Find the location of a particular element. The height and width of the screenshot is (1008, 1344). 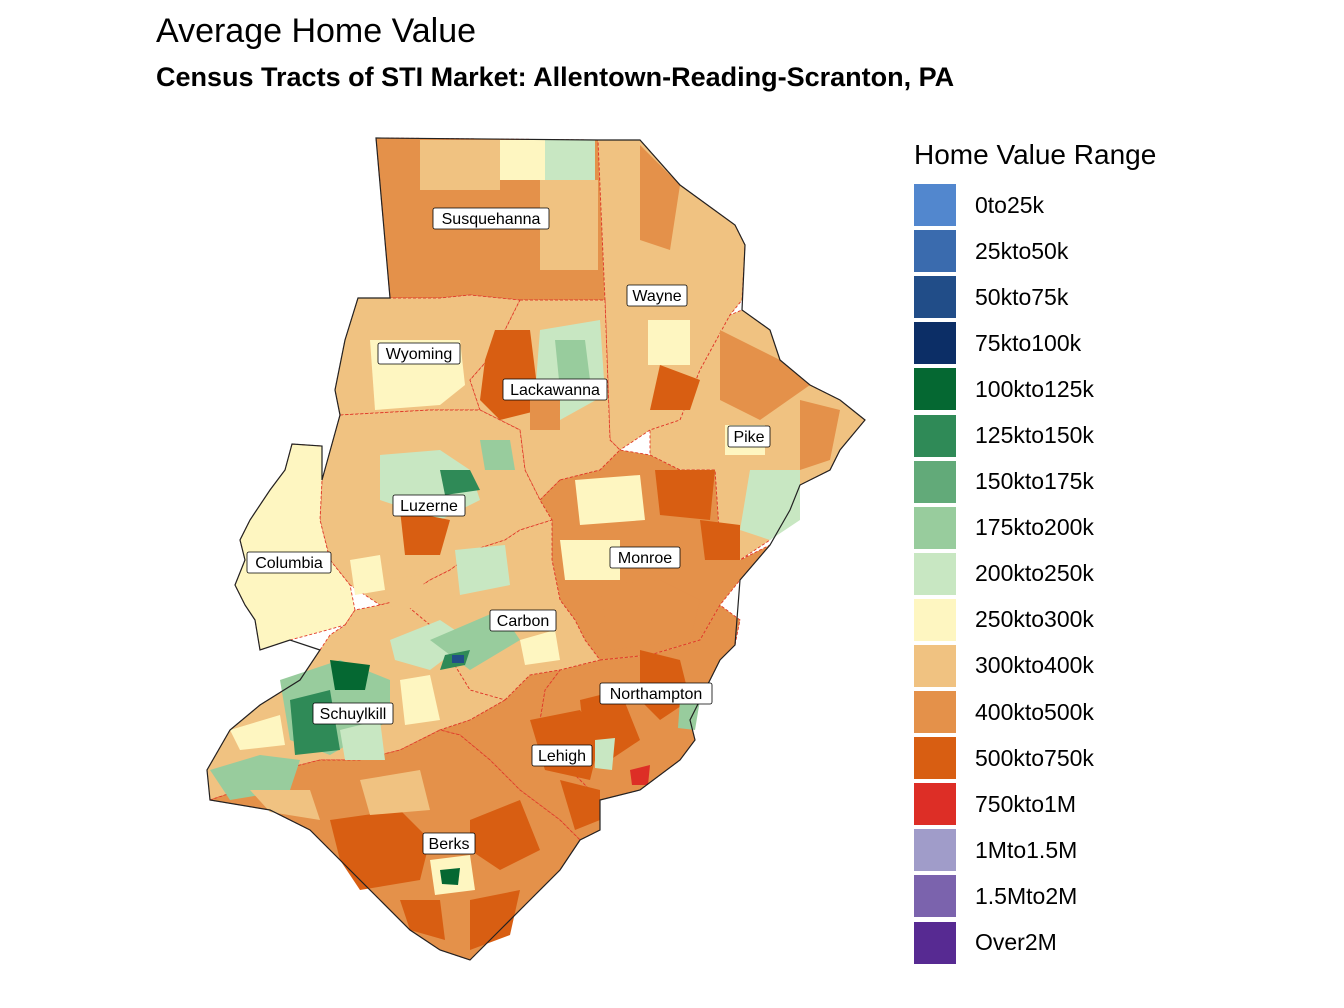

svg-text: Susquehanna is located at coordinates (491, 219).